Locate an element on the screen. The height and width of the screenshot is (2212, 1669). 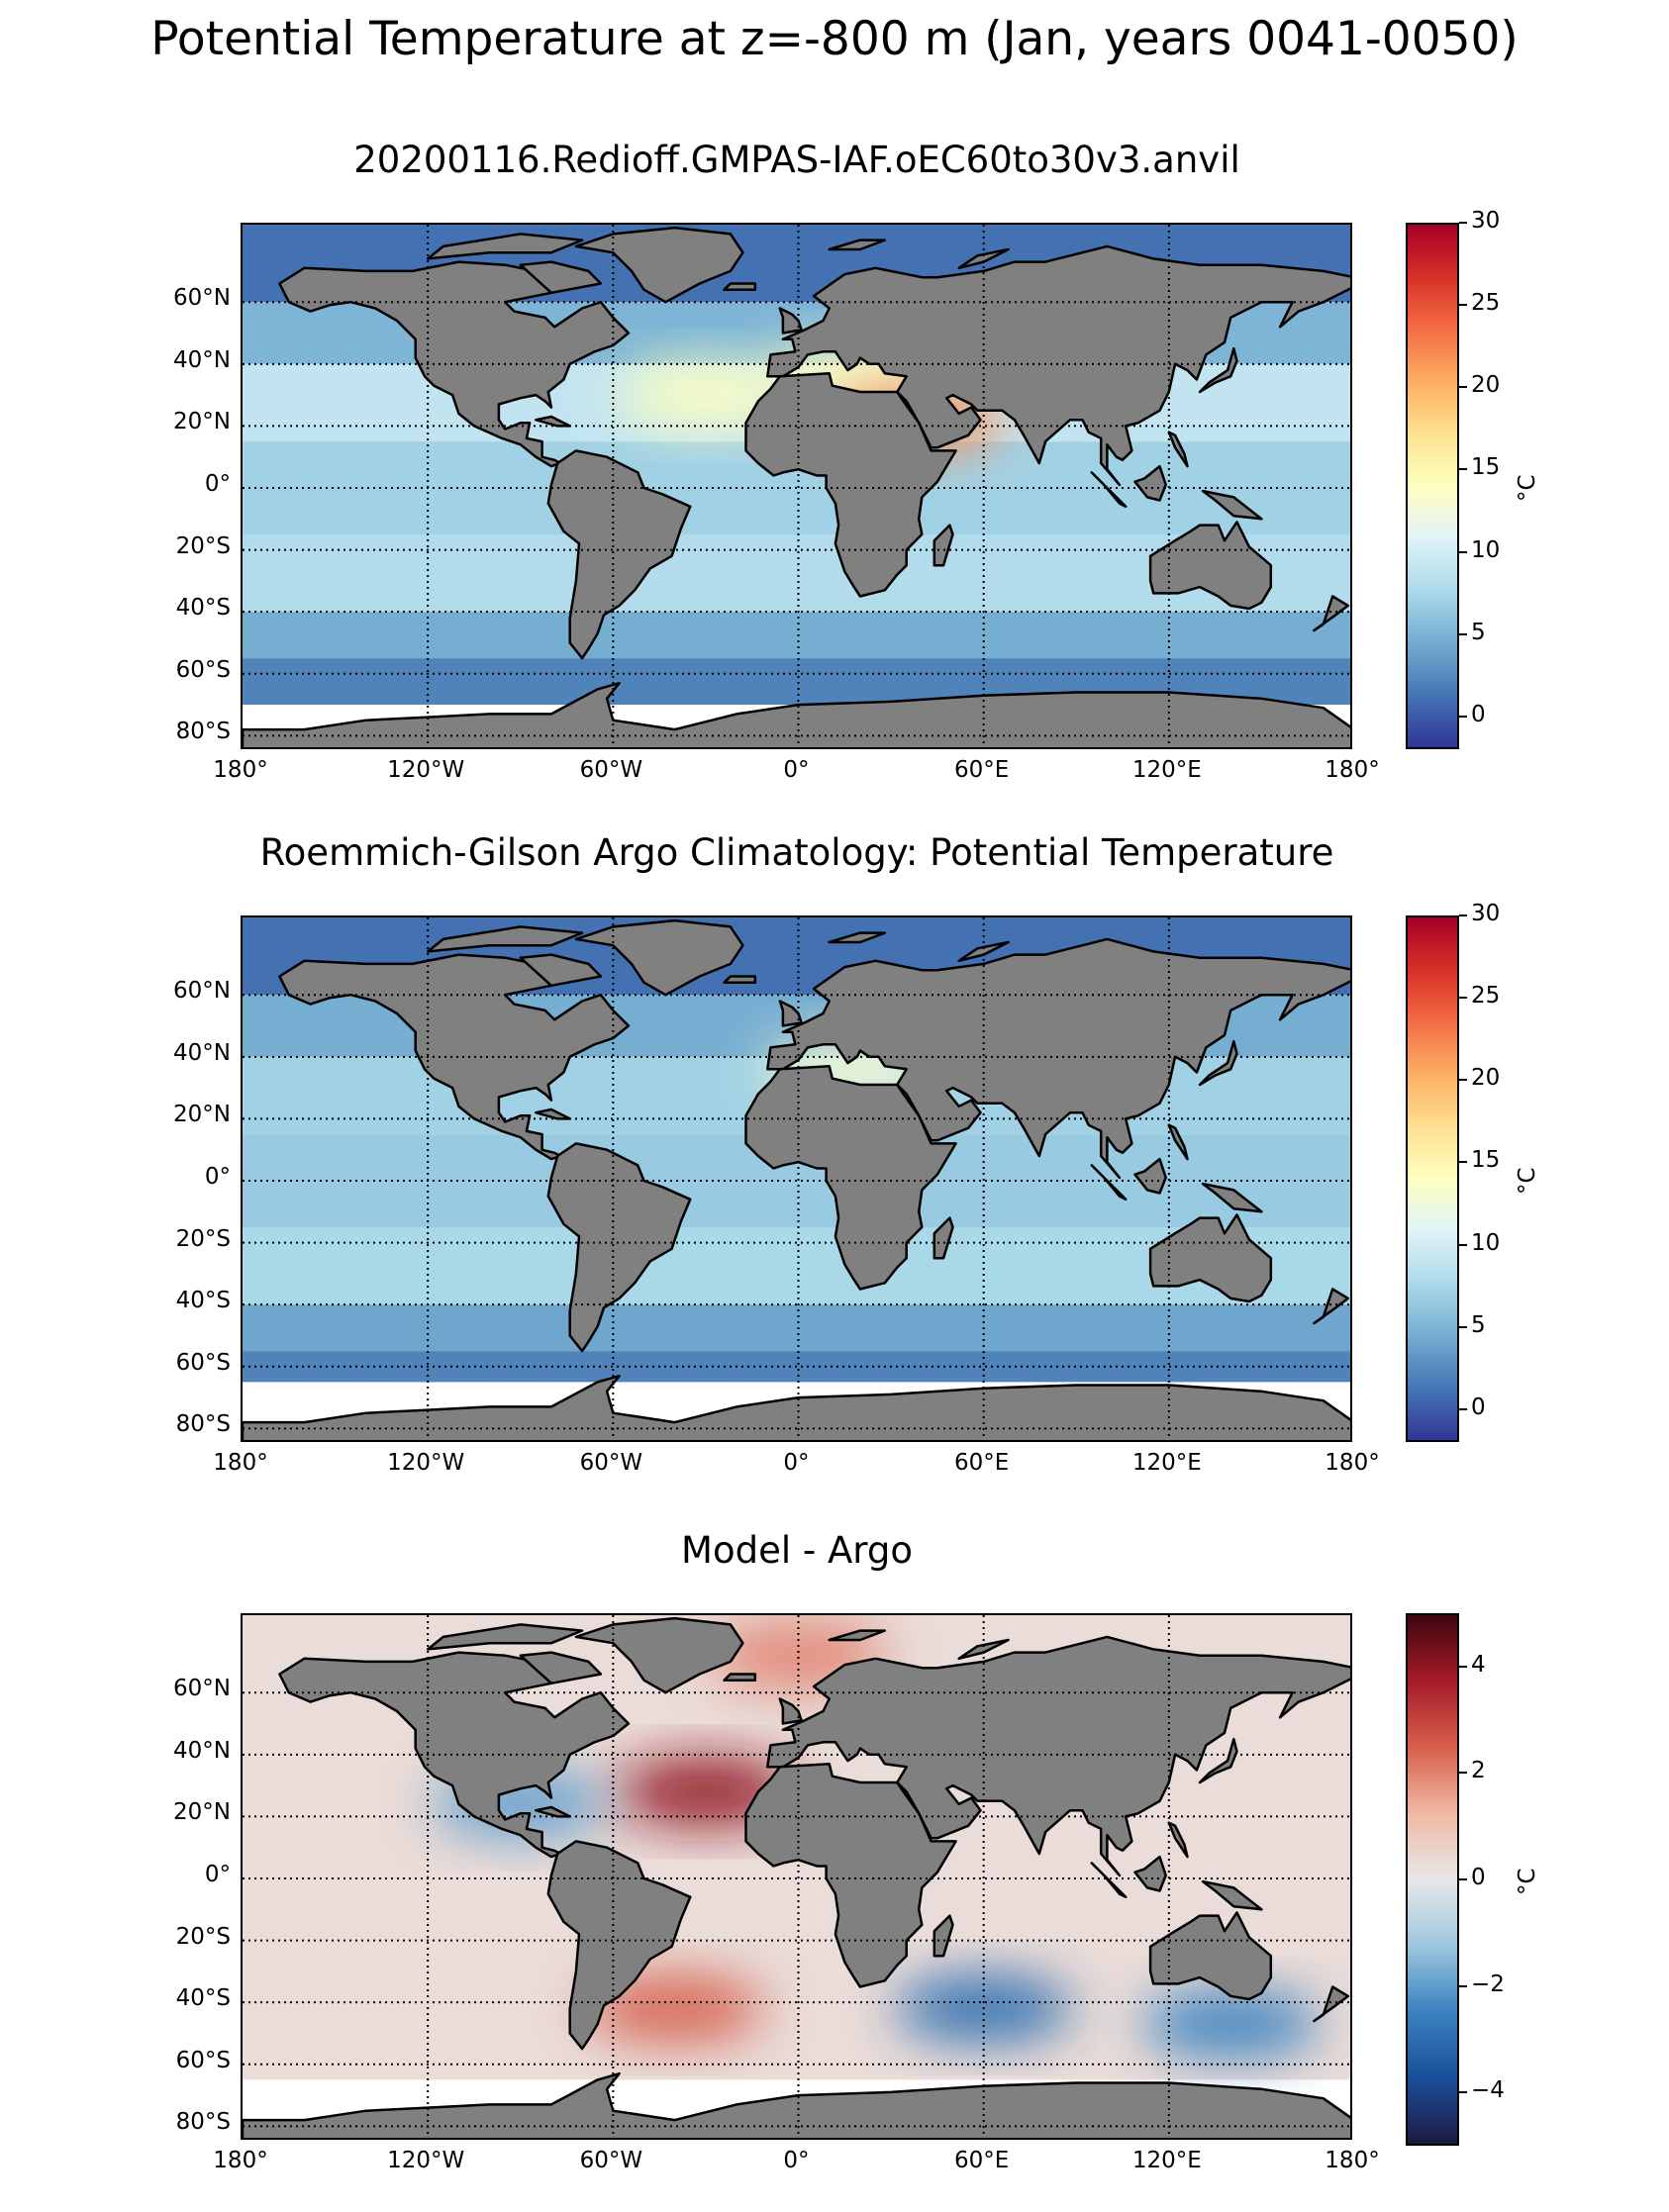
x-tick-label: 120°W is located at coordinates (426, 2160).